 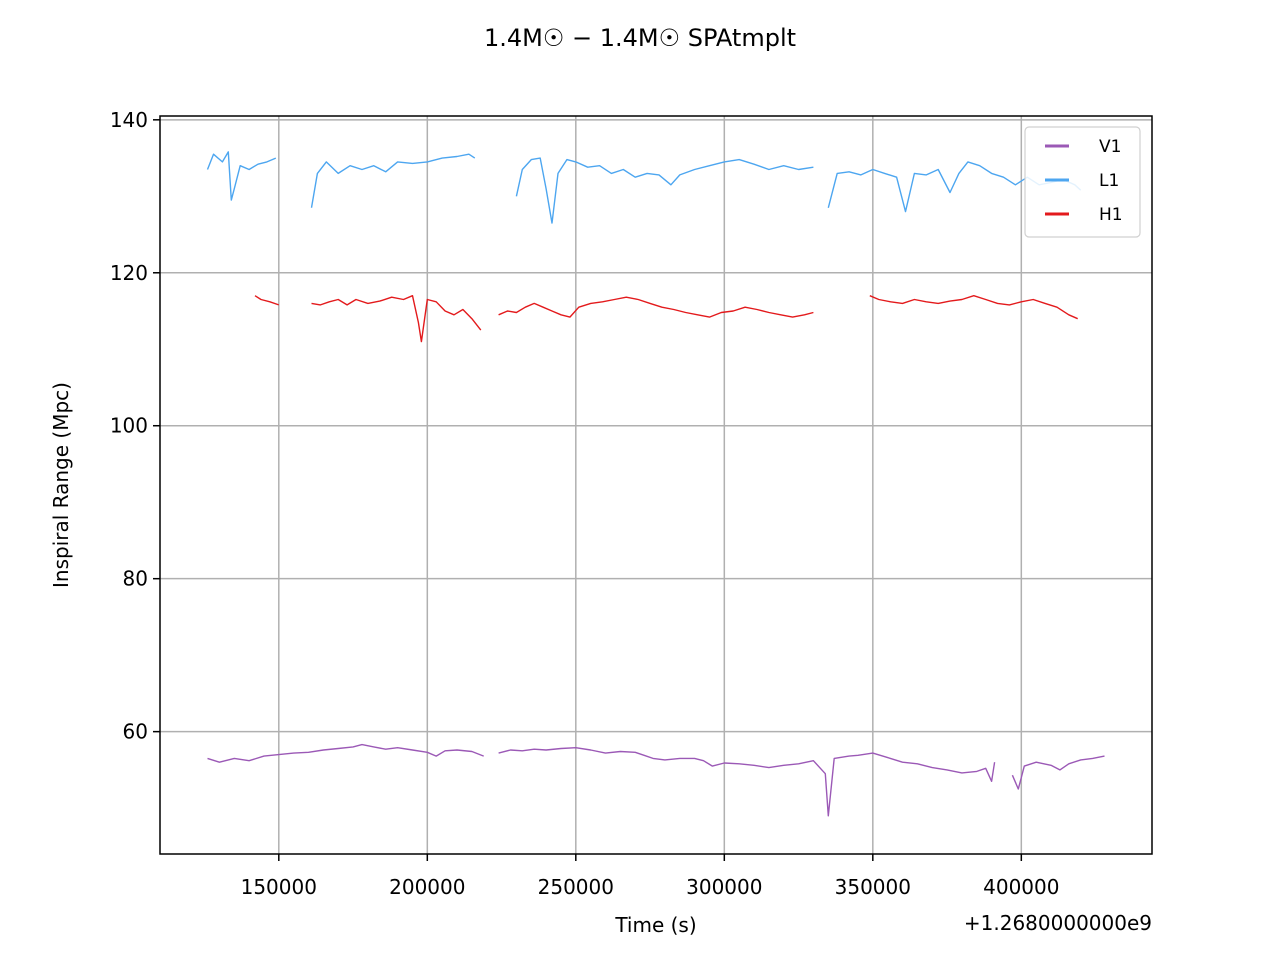 What do you see at coordinates (1109, 181) in the screenshot?
I see `legend-label-l1: L1` at bounding box center [1109, 181].